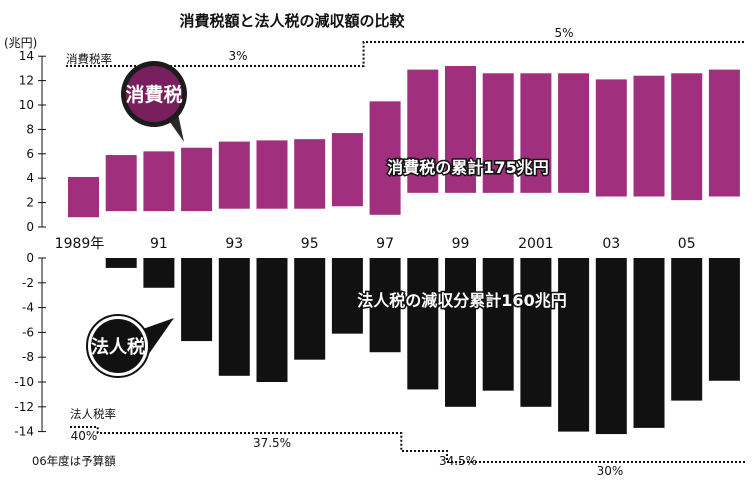  I want to click on x-tick-label: 91, so click(159, 244).